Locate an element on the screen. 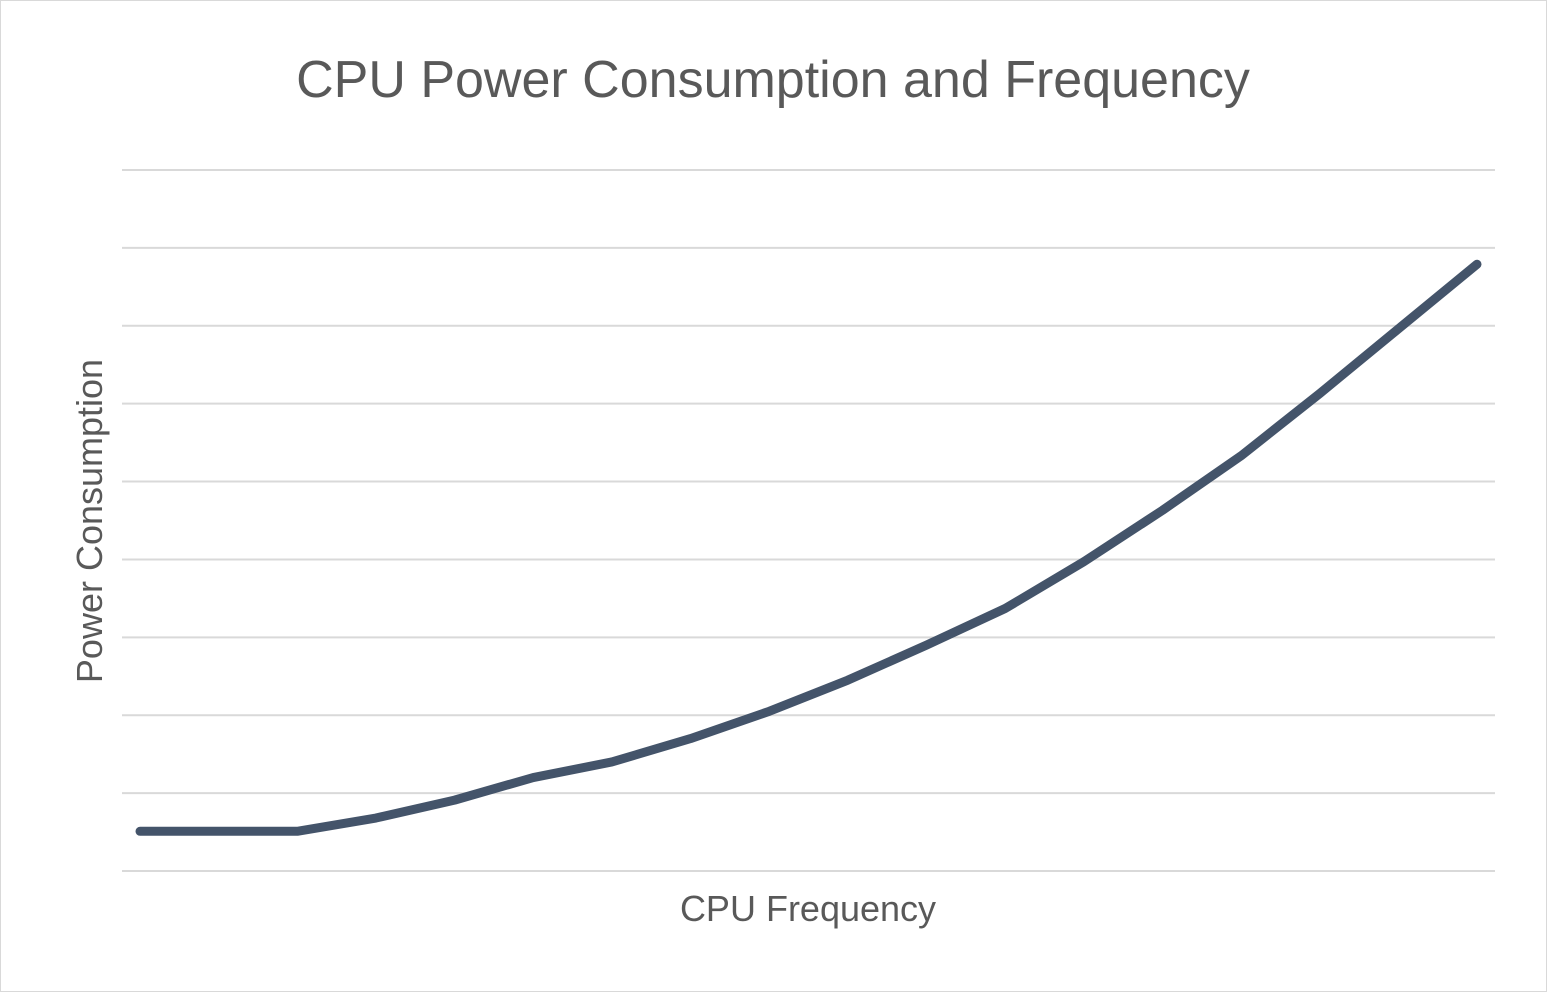  y-axis-label: Power Consumption is located at coordinates (89, 521).